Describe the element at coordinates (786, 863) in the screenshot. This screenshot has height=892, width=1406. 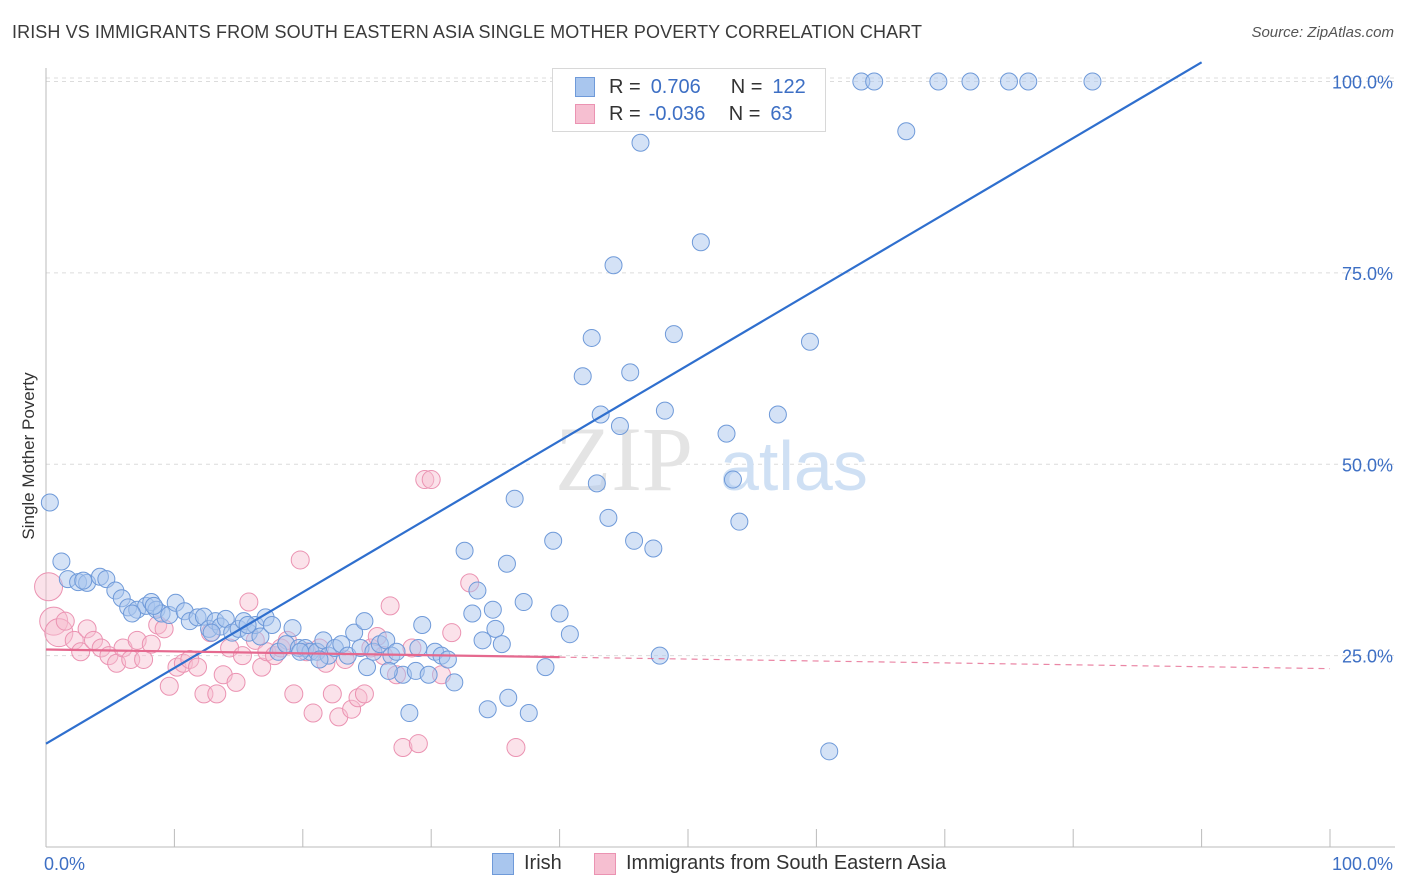
I see `bottom-legend-label-sea: Immigrants from South Eastern Asia` at that location.